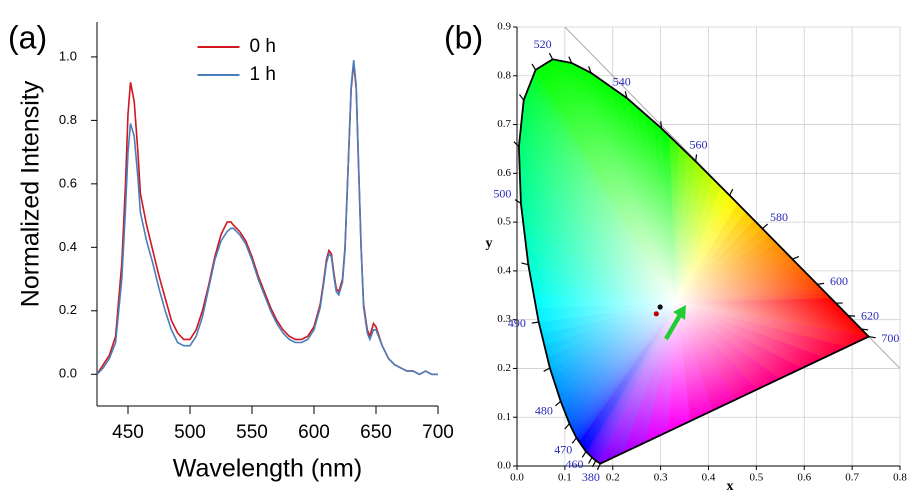  Describe the element at coordinates (699, 144) in the screenshot. I see `wavelength-label: 560` at that location.